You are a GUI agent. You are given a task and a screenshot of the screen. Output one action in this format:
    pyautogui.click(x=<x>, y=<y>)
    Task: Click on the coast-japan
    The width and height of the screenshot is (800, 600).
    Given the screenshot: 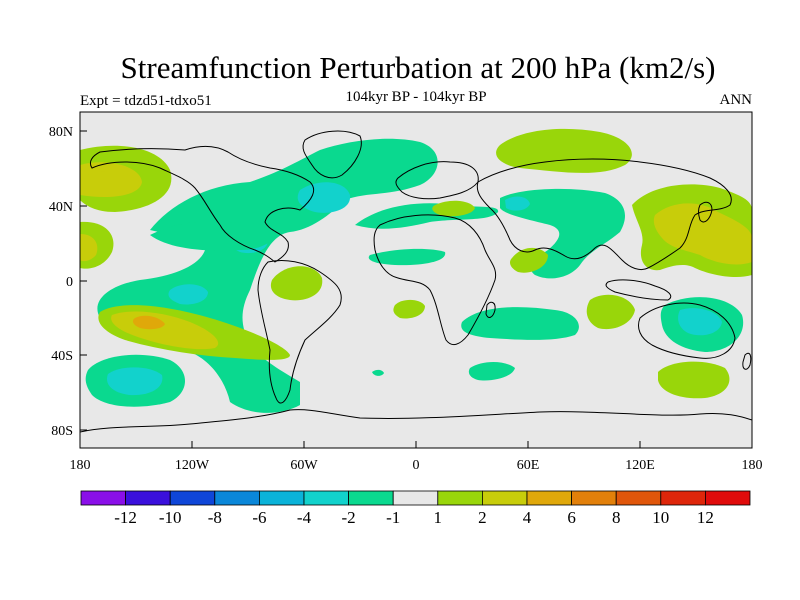 What is the action you would take?
    pyautogui.click(x=705, y=212)
    